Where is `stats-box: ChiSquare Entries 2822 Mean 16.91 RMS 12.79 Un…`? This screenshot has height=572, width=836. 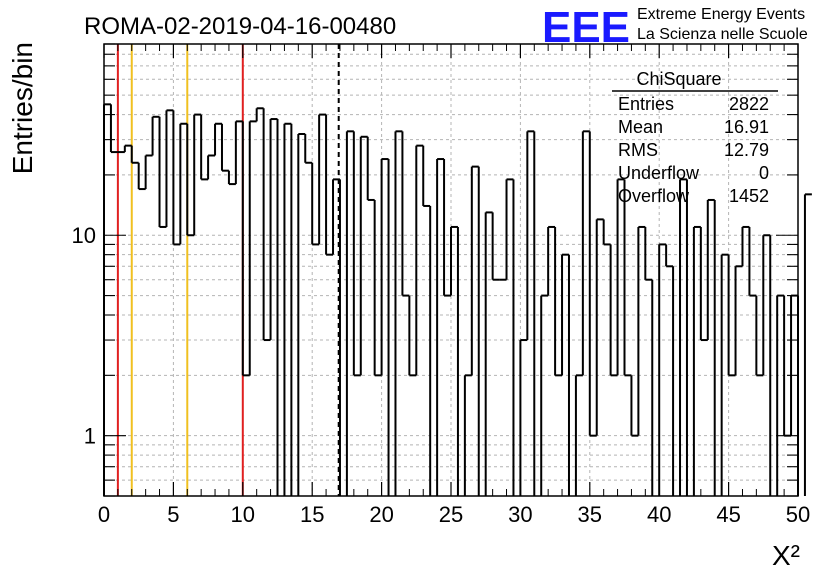 stats-box: ChiSquare Entries 2822 Mean 16.91 RMS 12.79 Un… is located at coordinates (695, 137).